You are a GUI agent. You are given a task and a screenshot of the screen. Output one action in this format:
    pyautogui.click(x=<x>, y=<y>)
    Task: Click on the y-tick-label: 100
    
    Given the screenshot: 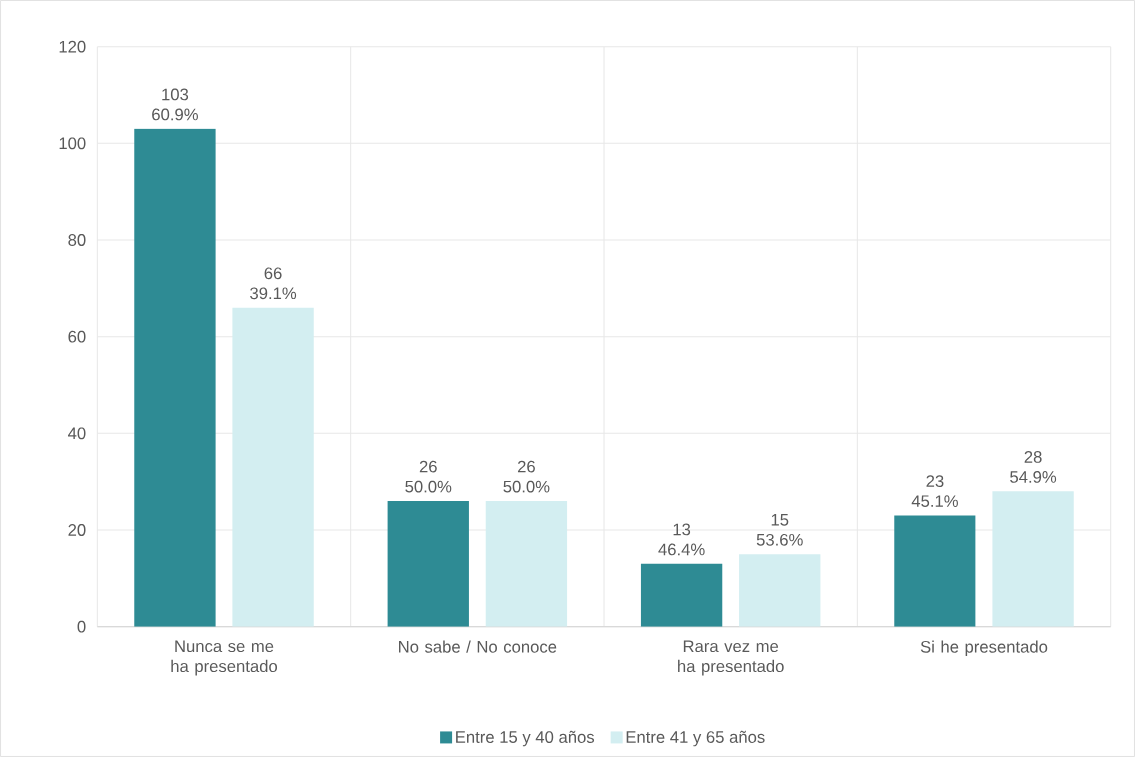 What is the action you would take?
    pyautogui.click(x=72, y=143)
    